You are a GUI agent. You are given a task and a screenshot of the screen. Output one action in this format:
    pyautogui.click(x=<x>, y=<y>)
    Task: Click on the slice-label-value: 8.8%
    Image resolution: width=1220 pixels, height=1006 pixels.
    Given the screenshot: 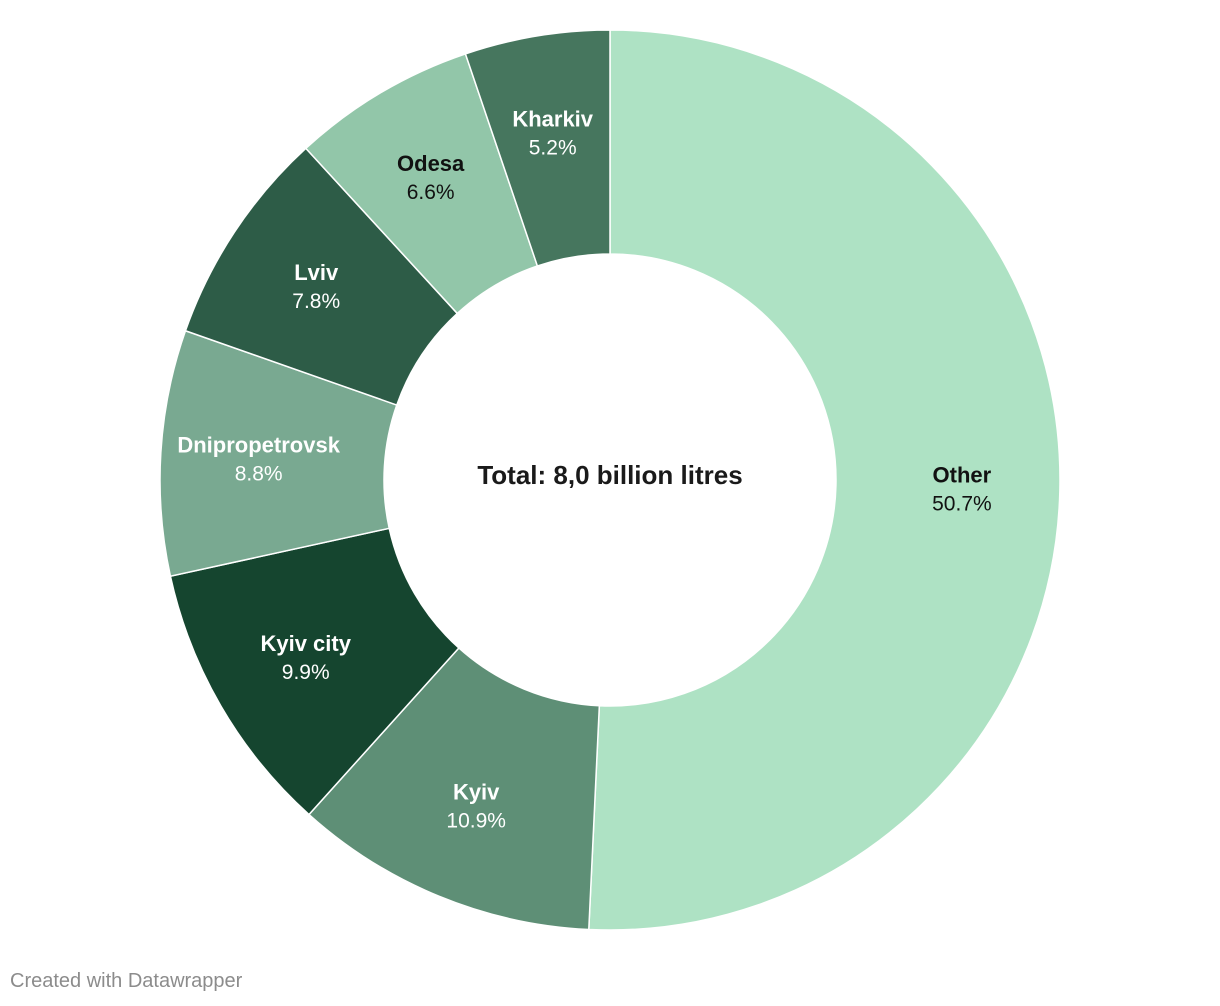 What is the action you would take?
    pyautogui.click(x=259, y=473)
    